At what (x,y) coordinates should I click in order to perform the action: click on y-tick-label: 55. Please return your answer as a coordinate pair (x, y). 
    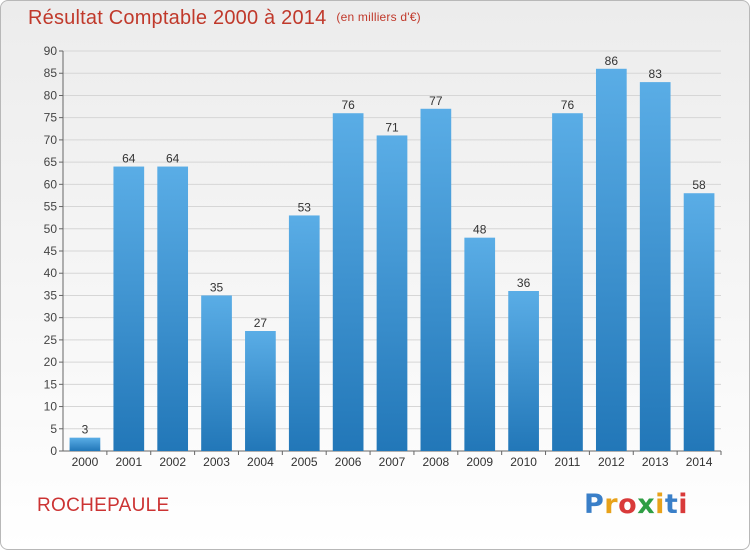
    Looking at the image, I should click on (51, 207).